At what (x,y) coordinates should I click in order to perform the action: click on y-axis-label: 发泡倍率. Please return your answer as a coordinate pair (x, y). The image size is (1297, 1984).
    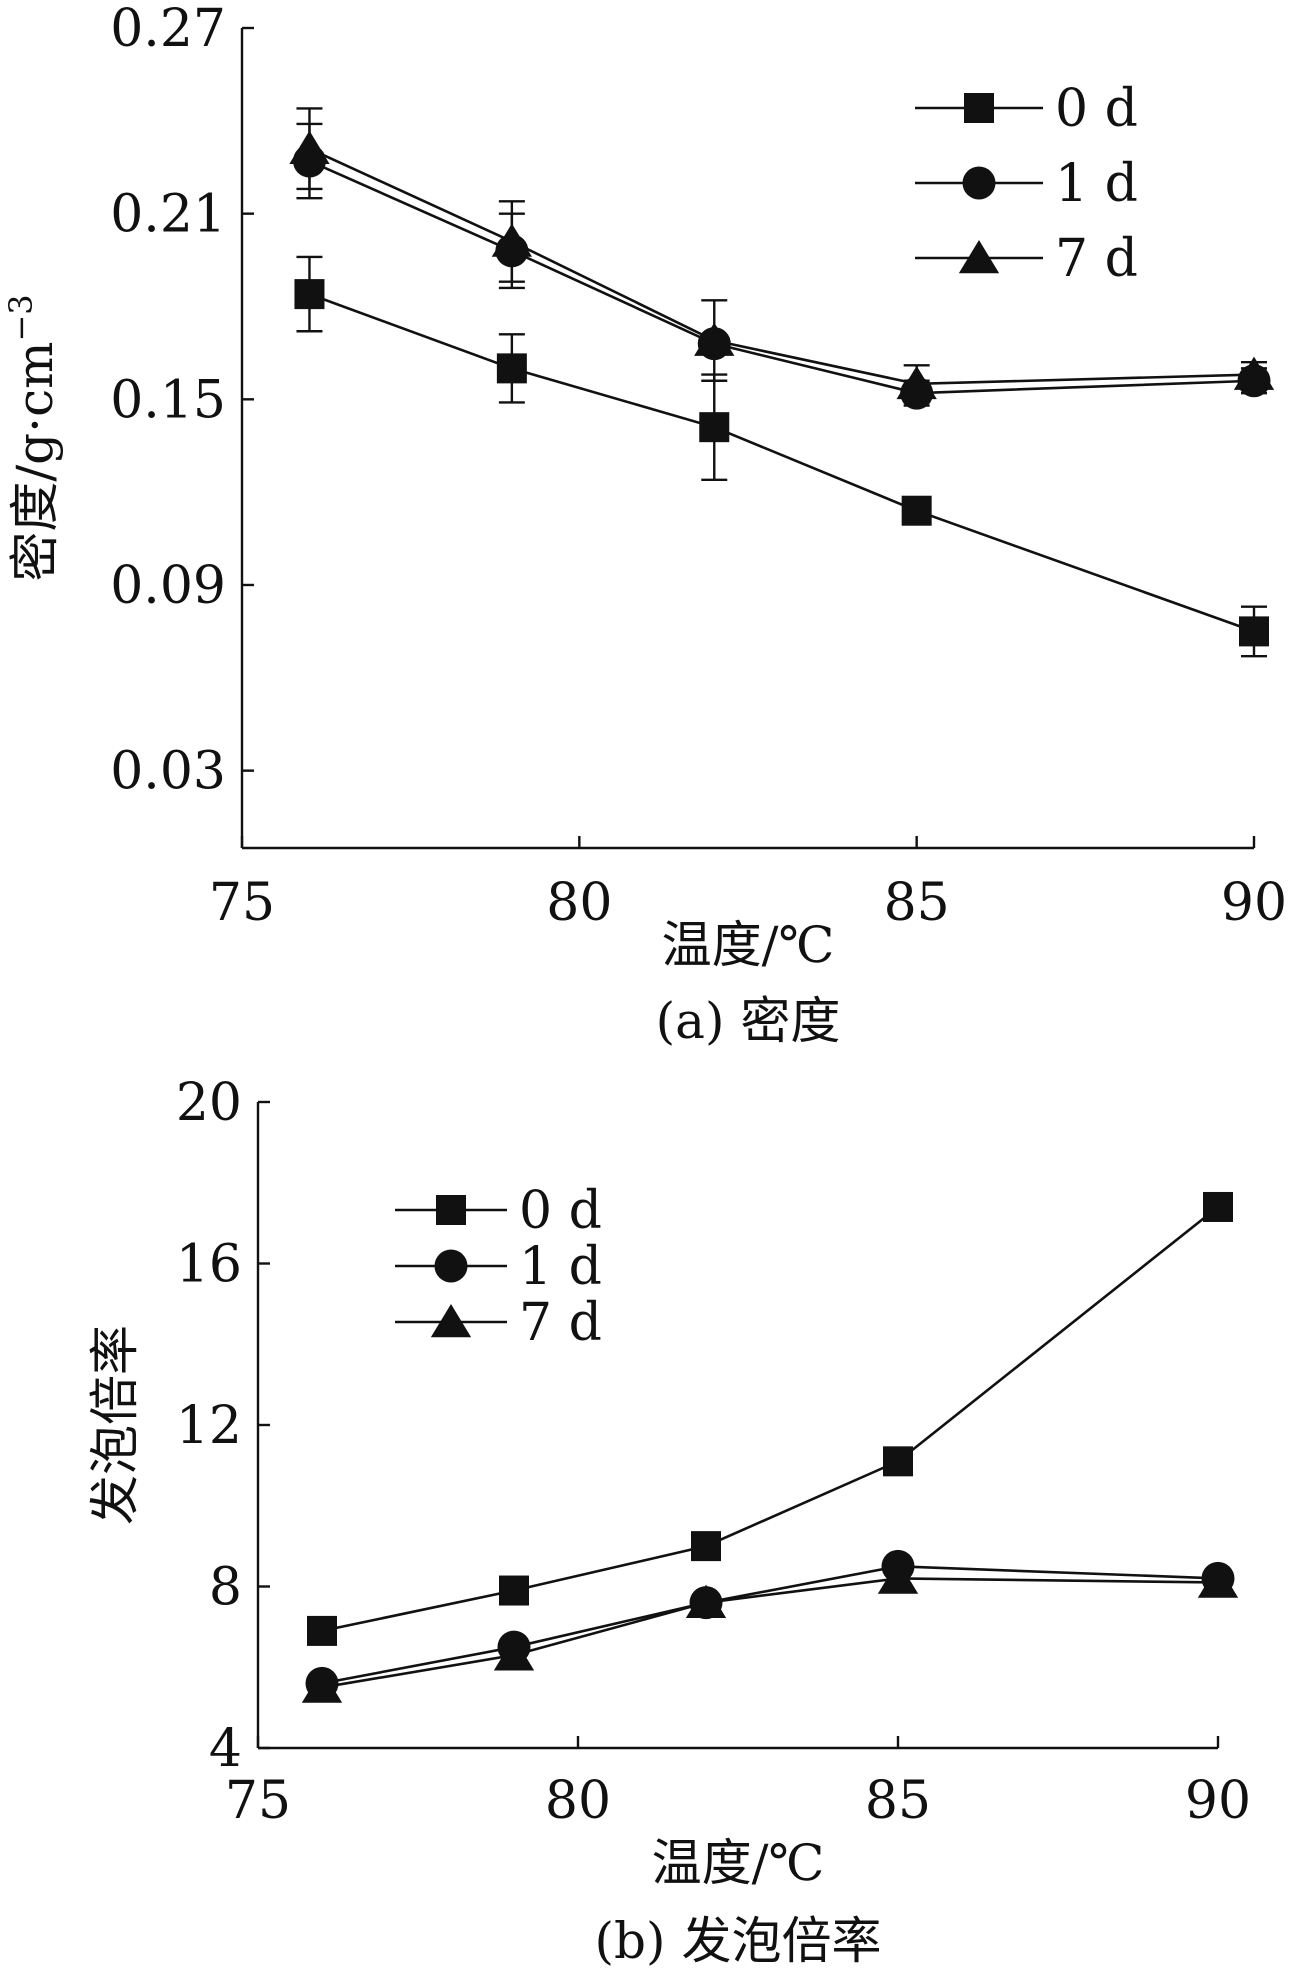
    Looking at the image, I should click on (115, 1425).